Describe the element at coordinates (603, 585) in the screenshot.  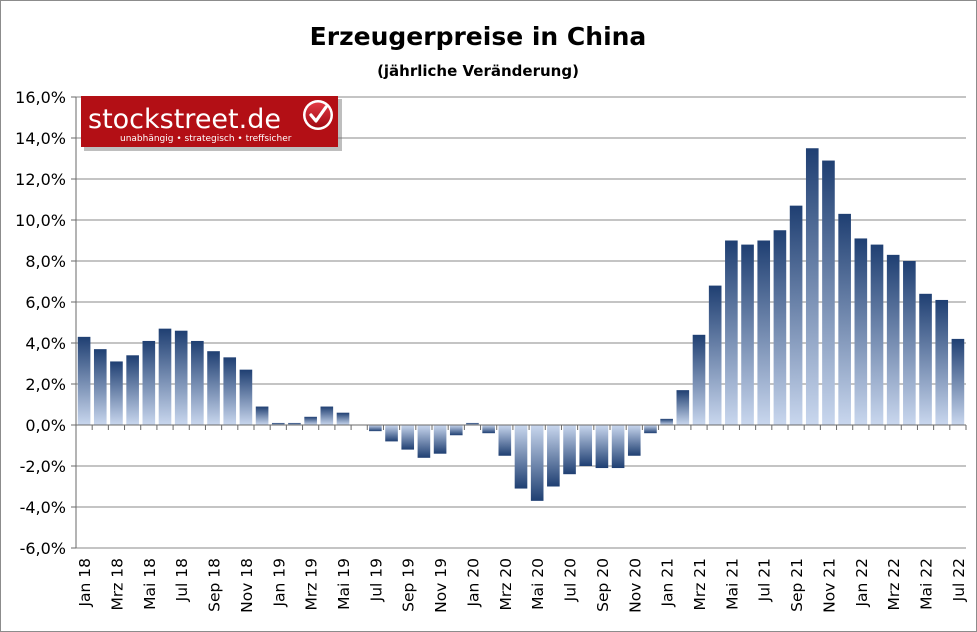
I see `x-tick-label: Sep 20` at that location.